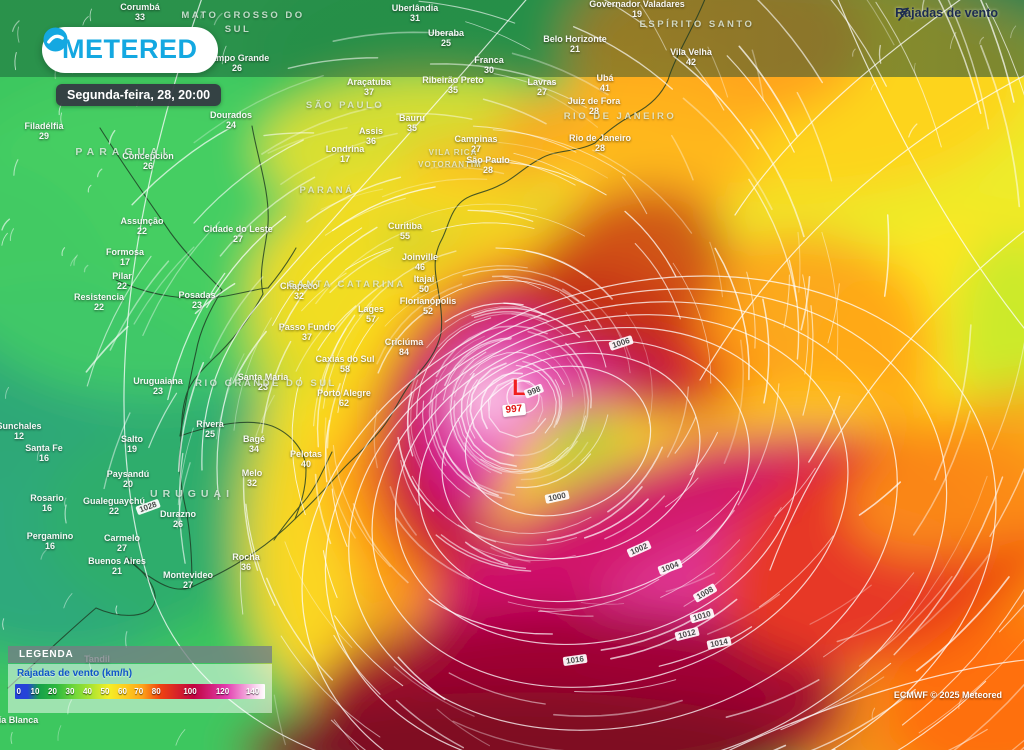 This screenshot has height=750, width=1024. What do you see at coordinates (719, 643) in the screenshot?
I see `isobar-label: 1014` at bounding box center [719, 643].